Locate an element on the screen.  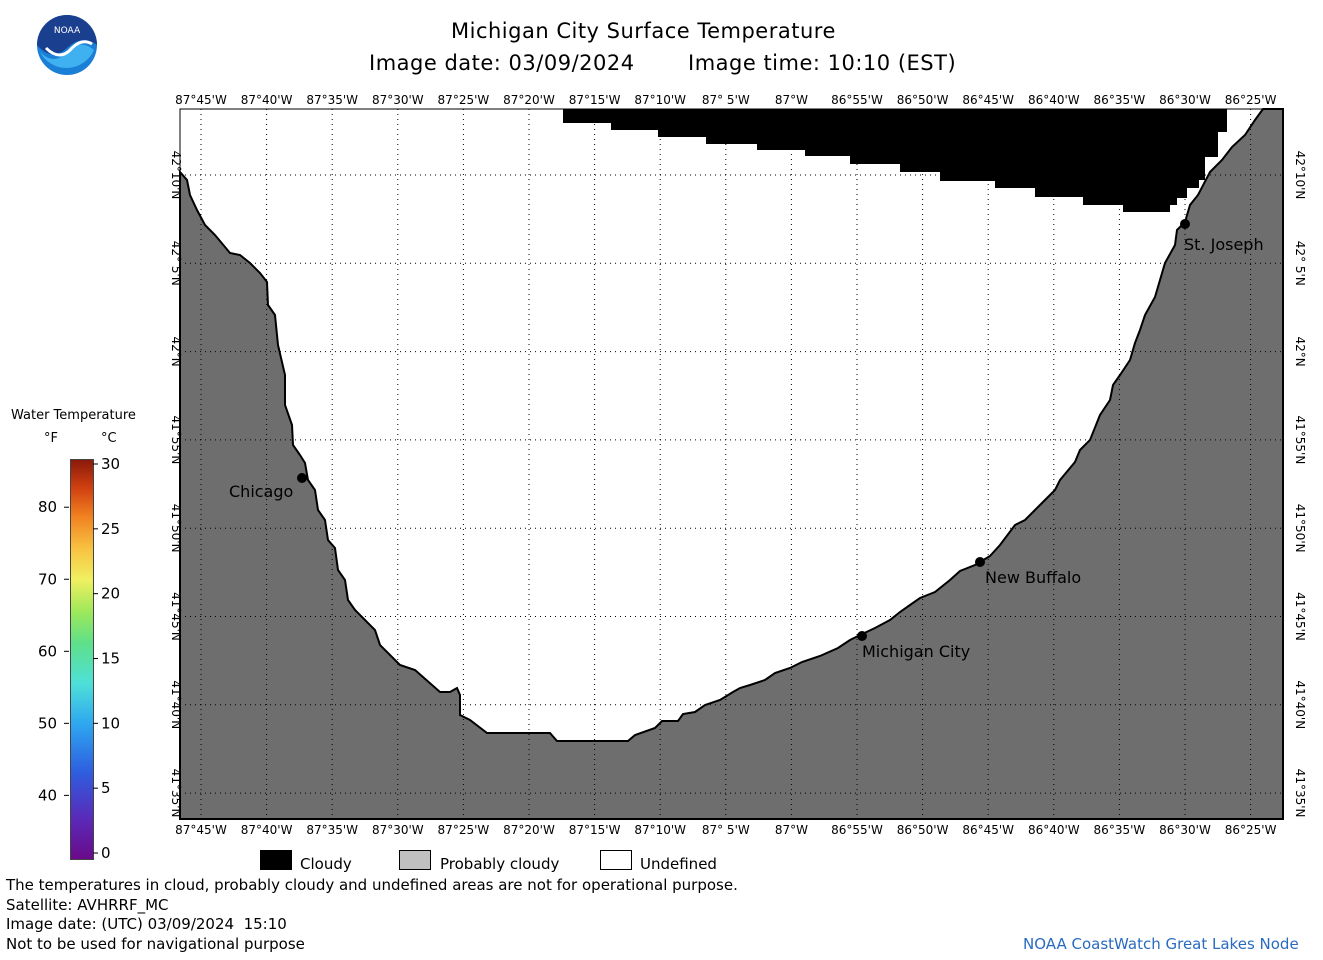
legend-swatch-undefined is located at coordinates (616, 860).